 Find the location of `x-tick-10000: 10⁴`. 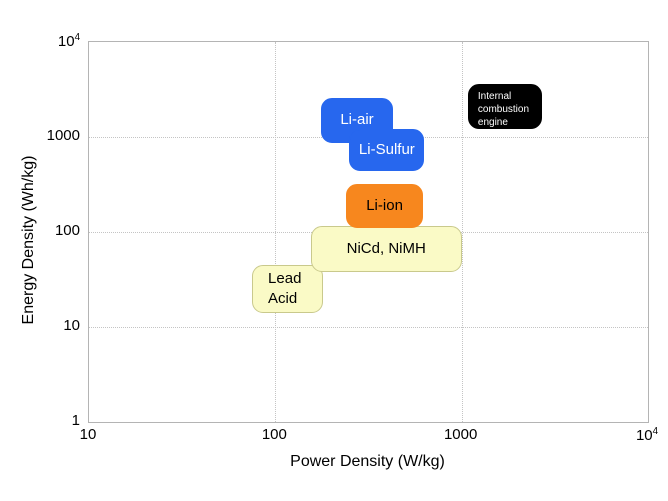

x-tick-10000: 10⁴ is located at coordinates (647, 435).